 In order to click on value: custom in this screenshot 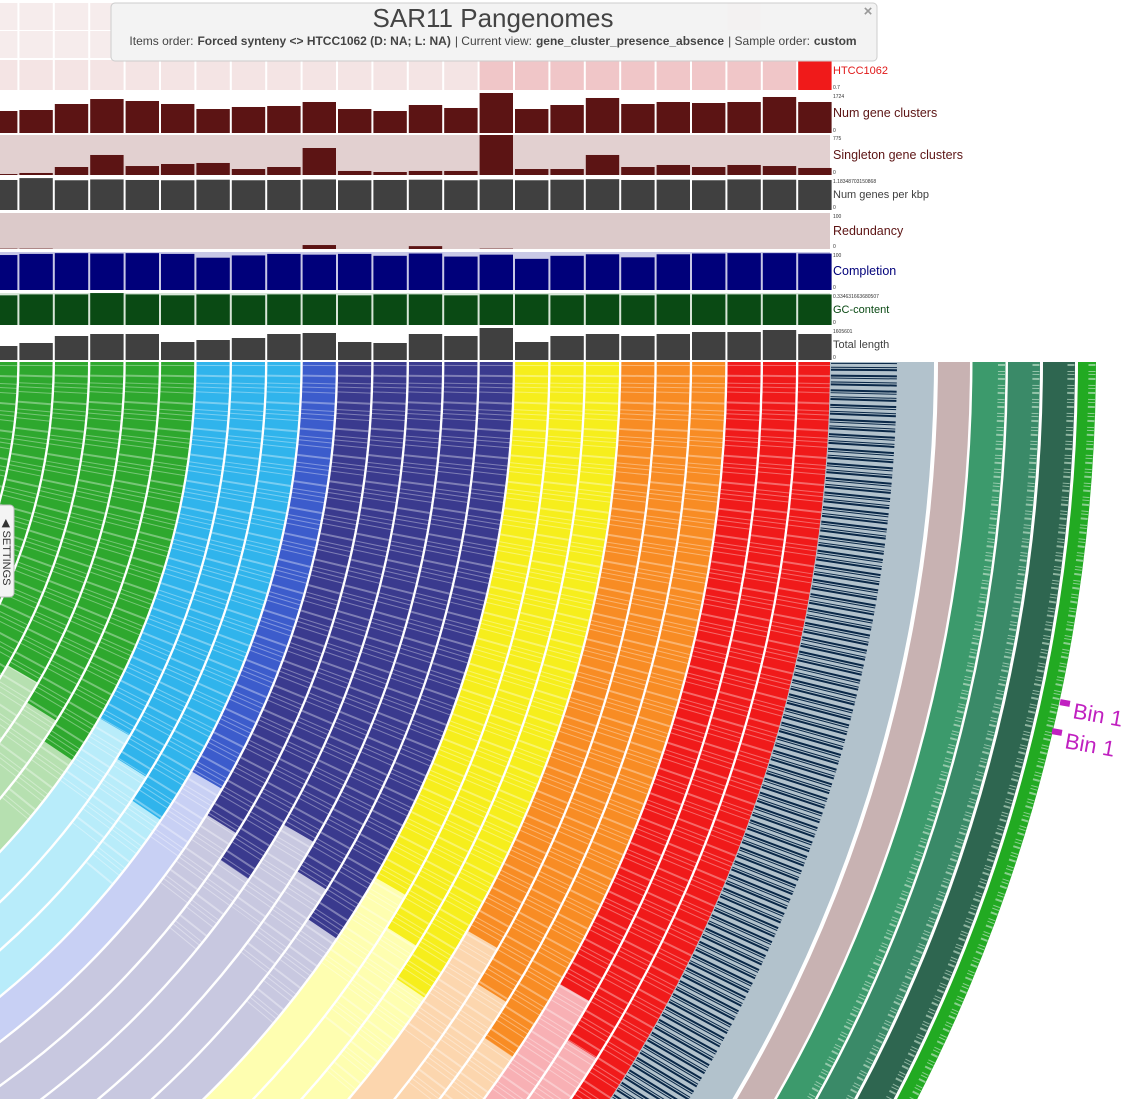, I will do `click(835, 41)`.